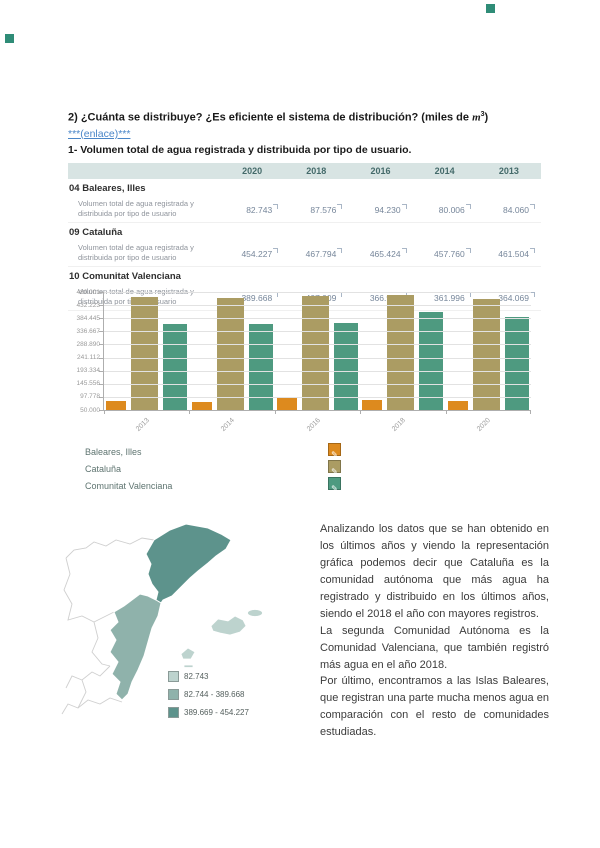 This screenshot has width=600, height=848. Describe the element at coordinates (90, 397) in the screenshot. I see `y-tick-label: 97.778` at that location.